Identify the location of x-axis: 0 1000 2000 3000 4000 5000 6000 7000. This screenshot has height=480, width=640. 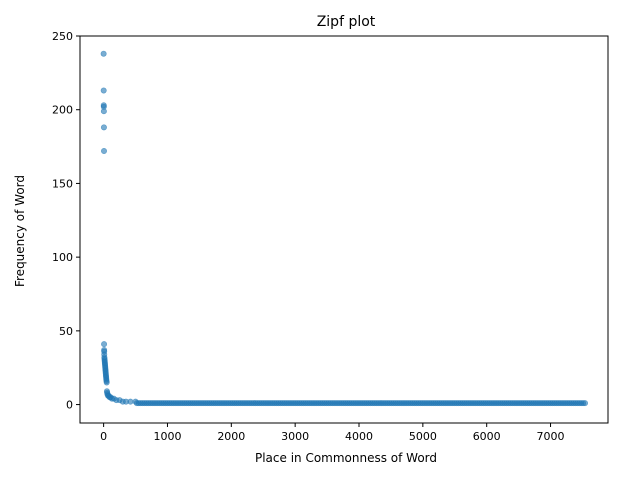
(332, 433).